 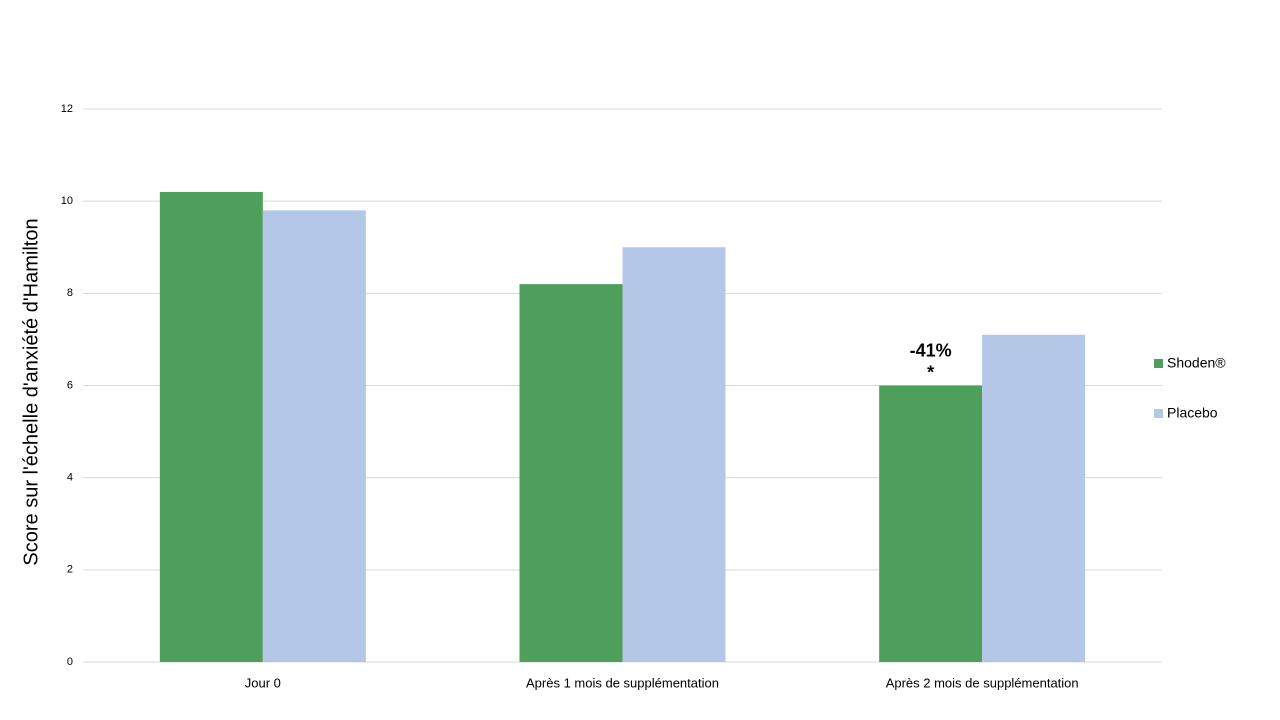 I want to click on x-tick-label: Après 2 mois de supplémentation, so click(x=982, y=682).